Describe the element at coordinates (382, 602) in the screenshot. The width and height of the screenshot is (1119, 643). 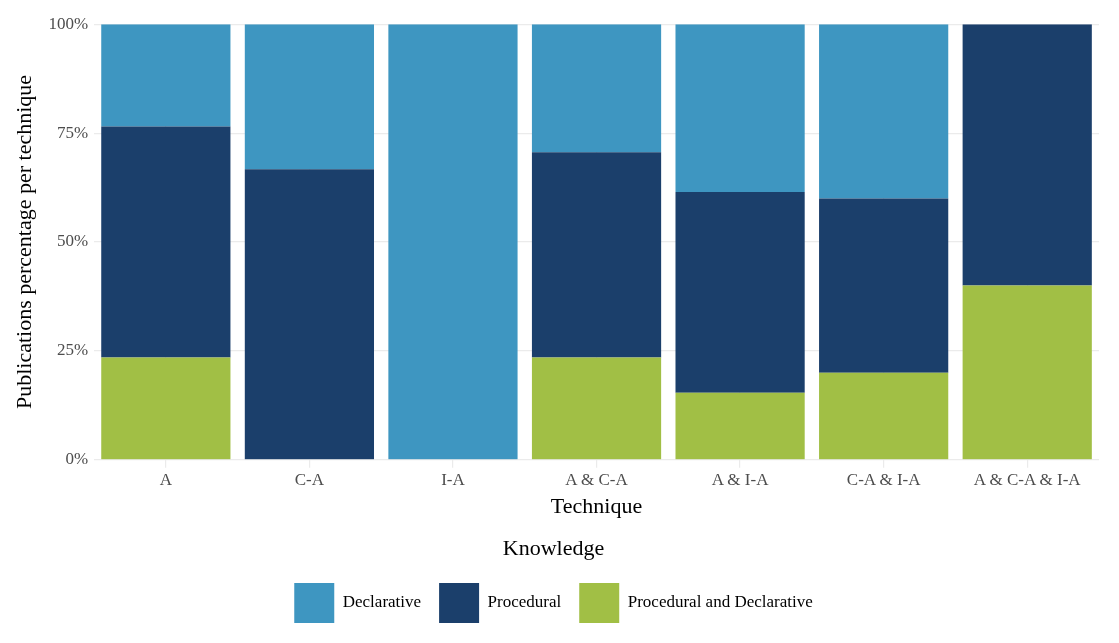
I see `legend-label: Declarative` at that location.